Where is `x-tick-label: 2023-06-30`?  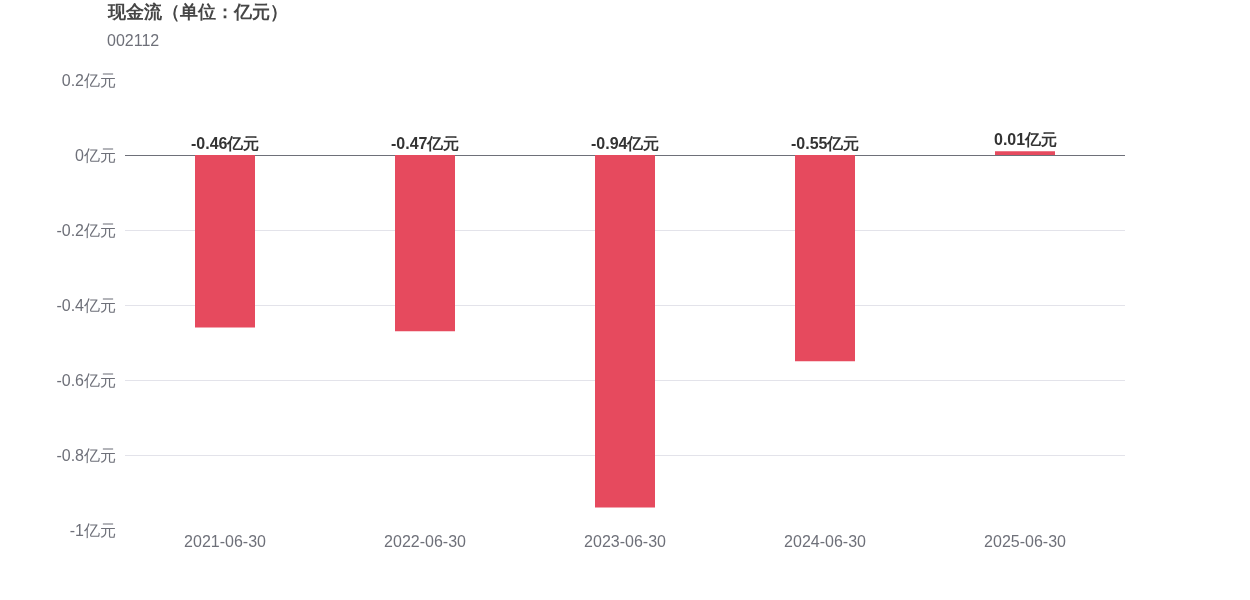
x-tick-label: 2023-06-30 is located at coordinates (625, 541).